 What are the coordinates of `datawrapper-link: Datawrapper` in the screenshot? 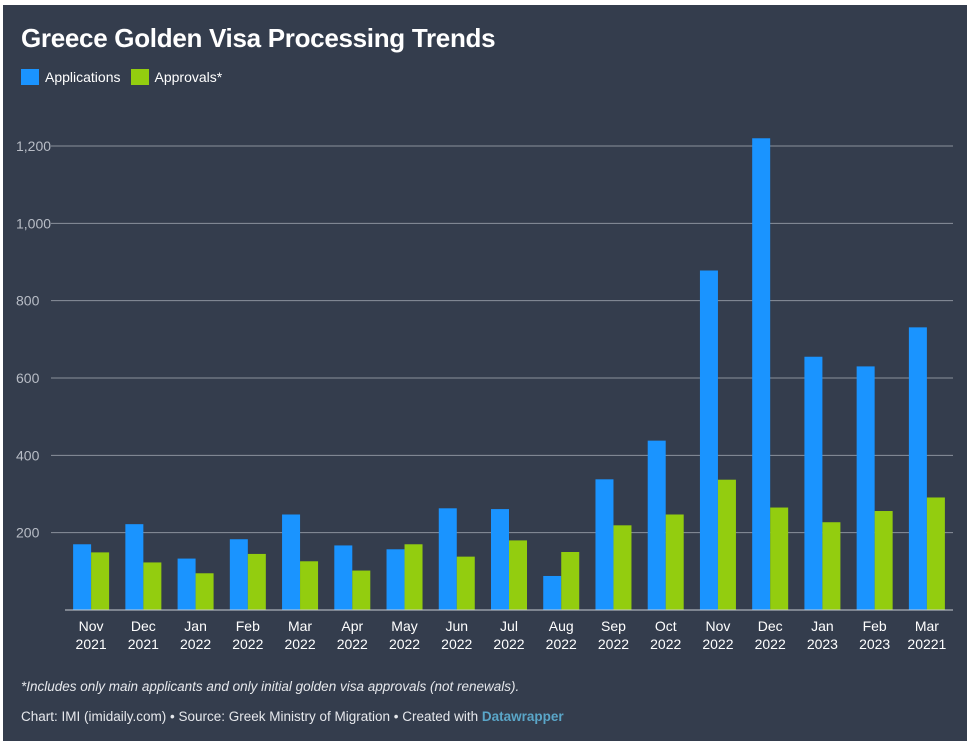 It's located at (522, 716).